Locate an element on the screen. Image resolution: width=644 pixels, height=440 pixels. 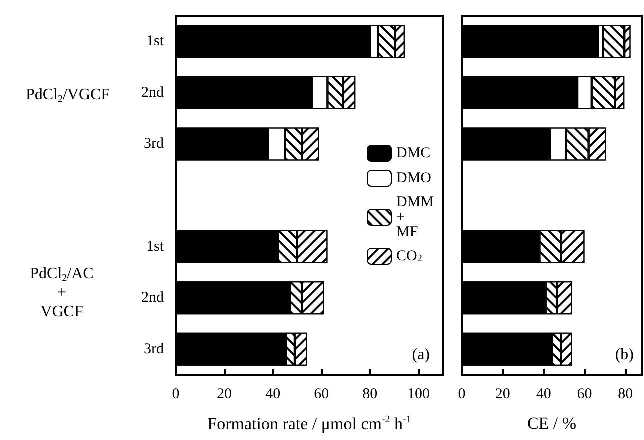
annotation: (b) is located at coordinates (624, 355).